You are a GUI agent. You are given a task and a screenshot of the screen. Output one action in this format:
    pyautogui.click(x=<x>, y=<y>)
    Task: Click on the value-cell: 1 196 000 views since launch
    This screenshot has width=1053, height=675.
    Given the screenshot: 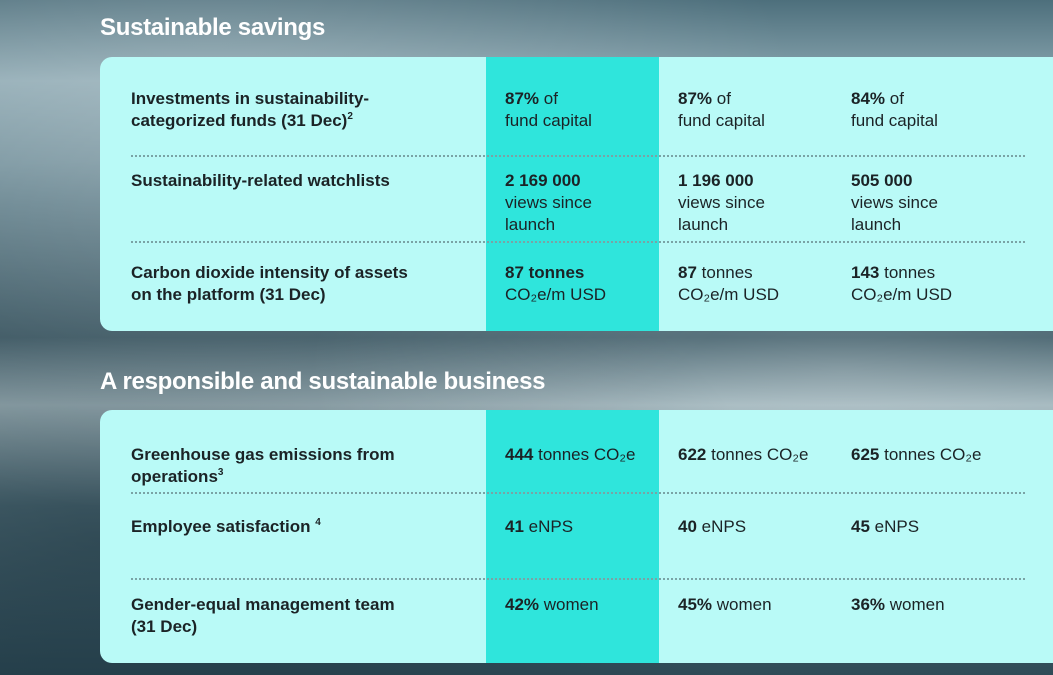 What is the action you would take?
    pyautogui.click(x=721, y=202)
    